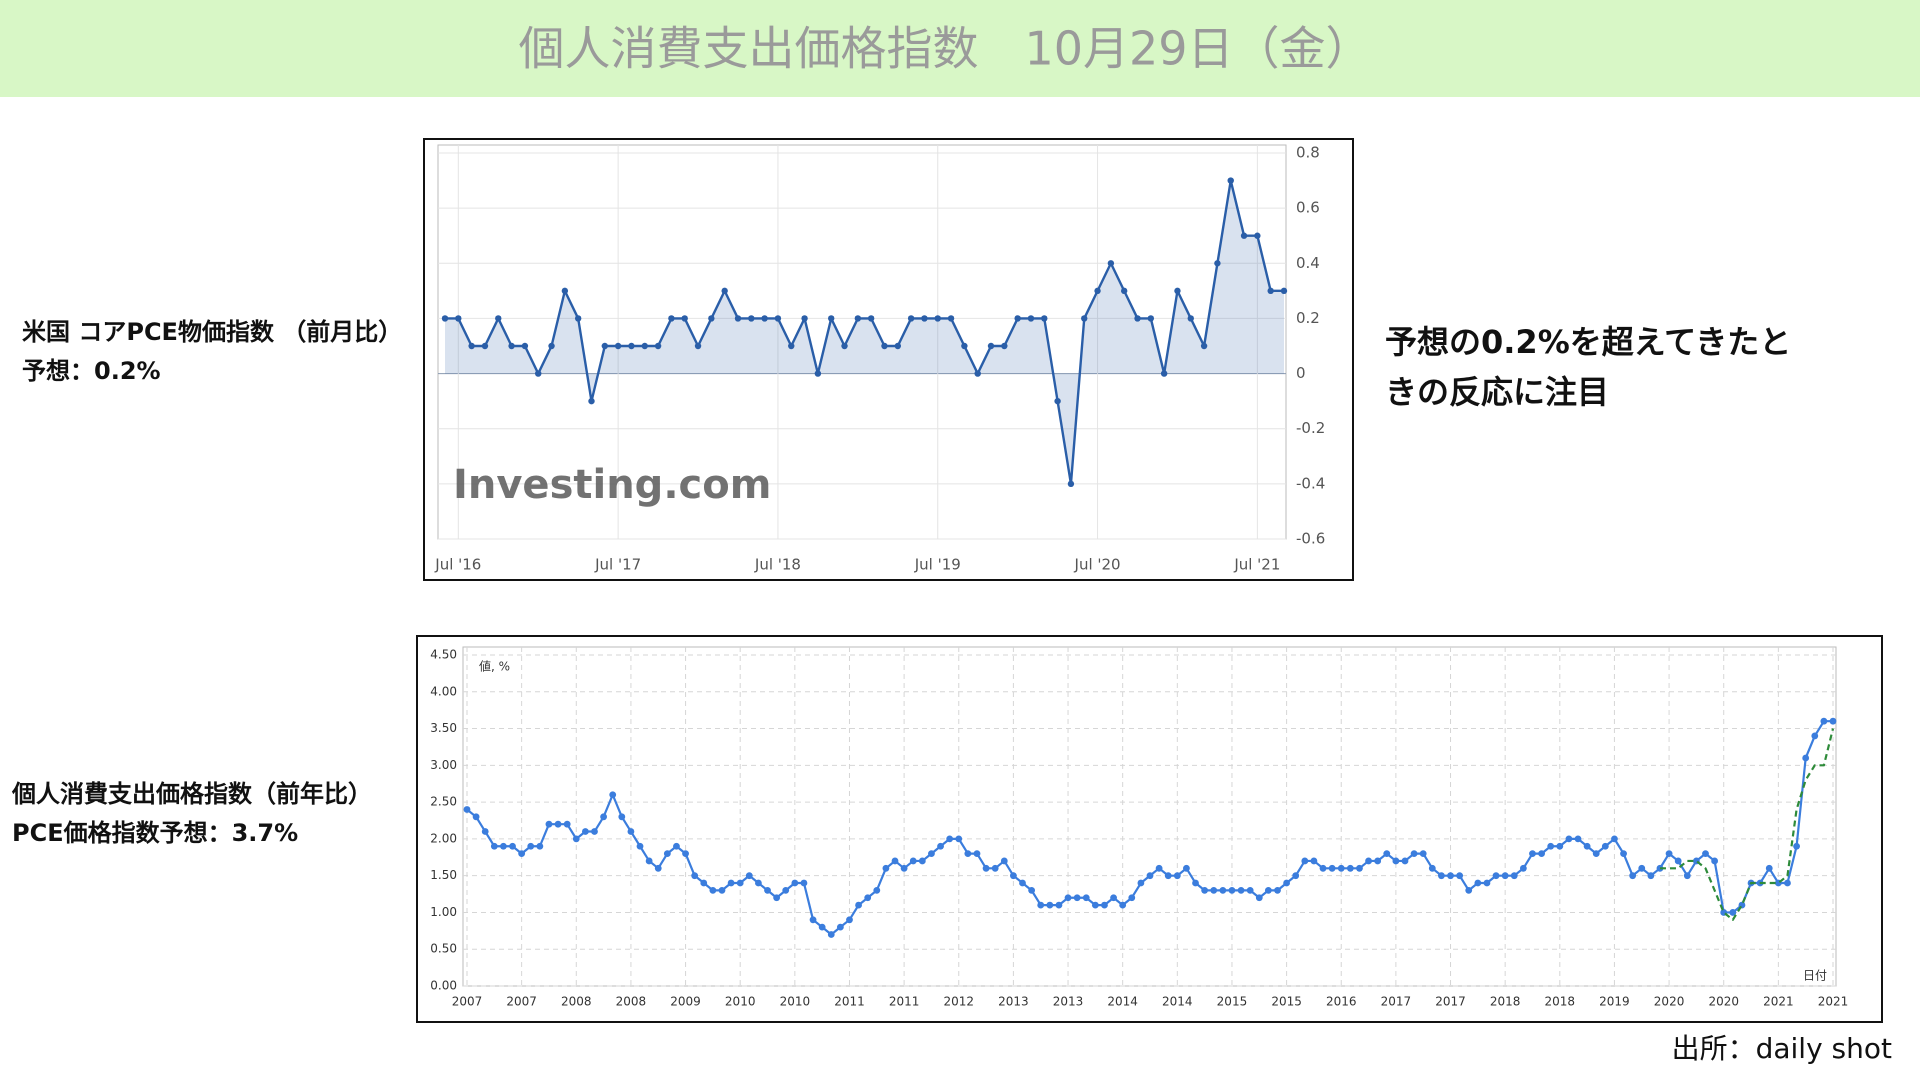 This screenshot has height=1080, width=1920. Describe the element at coordinates (443, 765) in the screenshot. I see `y-tick-label: 3.00` at that location.